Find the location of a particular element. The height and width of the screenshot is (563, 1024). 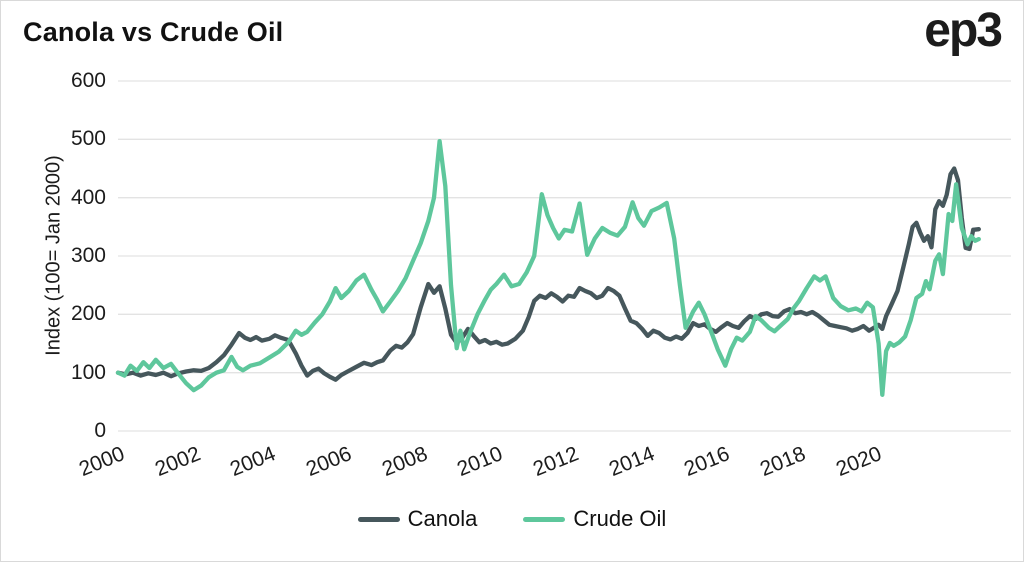

crude-oil-line-swatch is located at coordinates (544, 519).